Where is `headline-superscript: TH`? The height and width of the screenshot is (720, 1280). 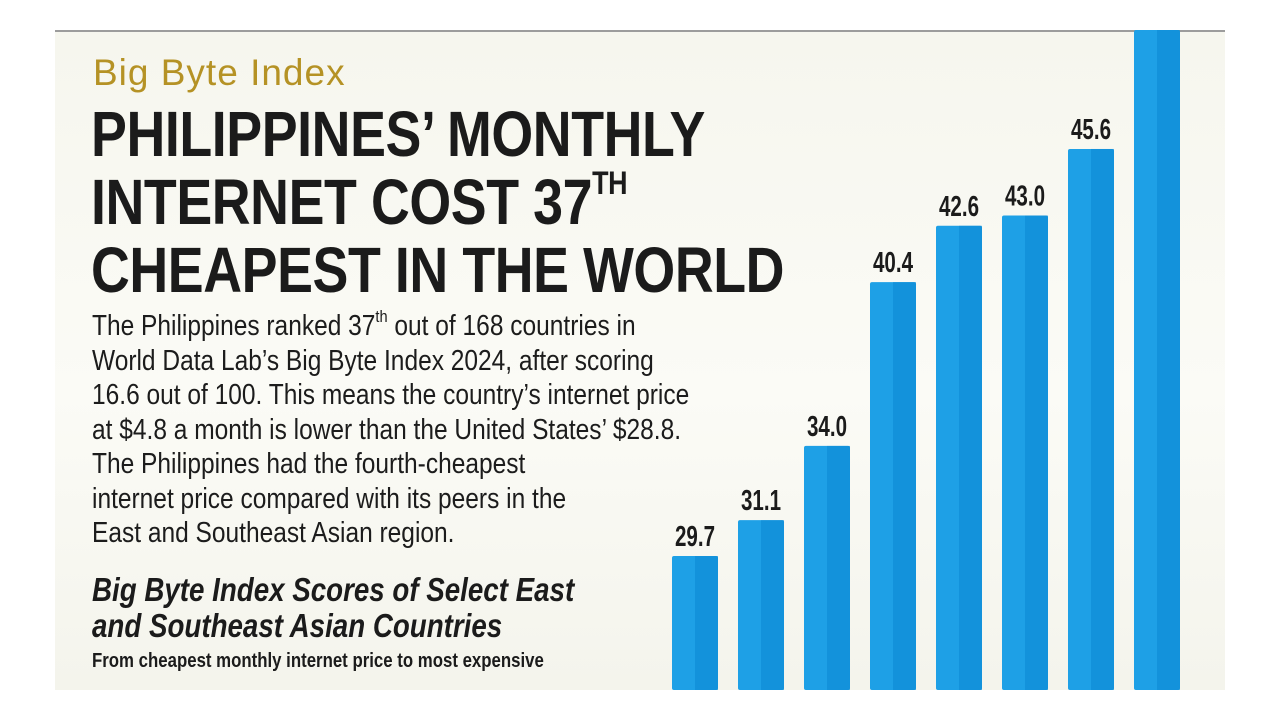 headline-superscript: TH is located at coordinates (610, 183).